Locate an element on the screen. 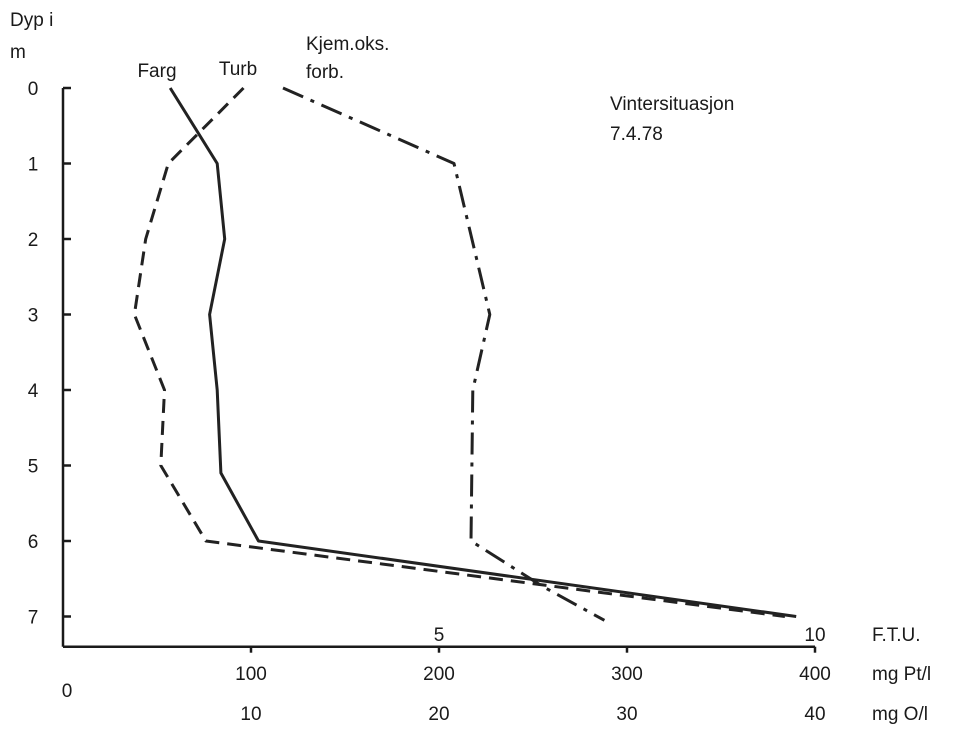  x-tick-label-pt: 100 is located at coordinates (251, 674).